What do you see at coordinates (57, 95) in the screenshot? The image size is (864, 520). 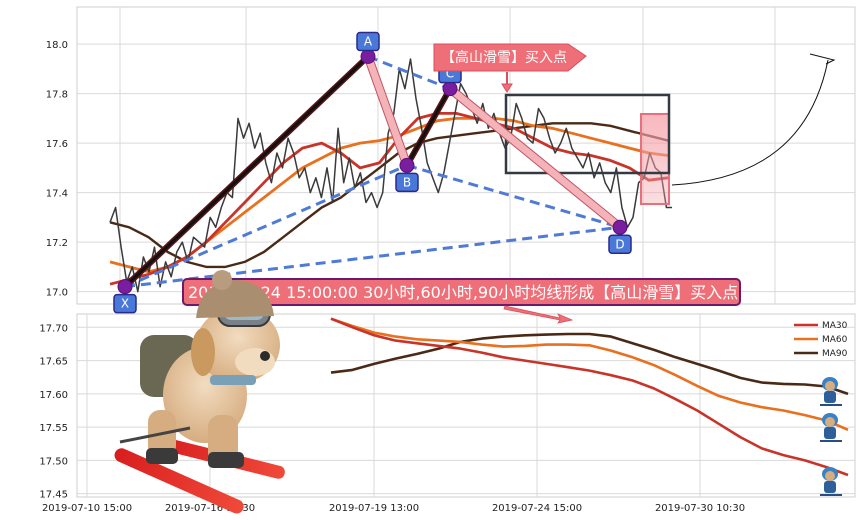 I see `y-tick-label: 17.8` at bounding box center [57, 95].